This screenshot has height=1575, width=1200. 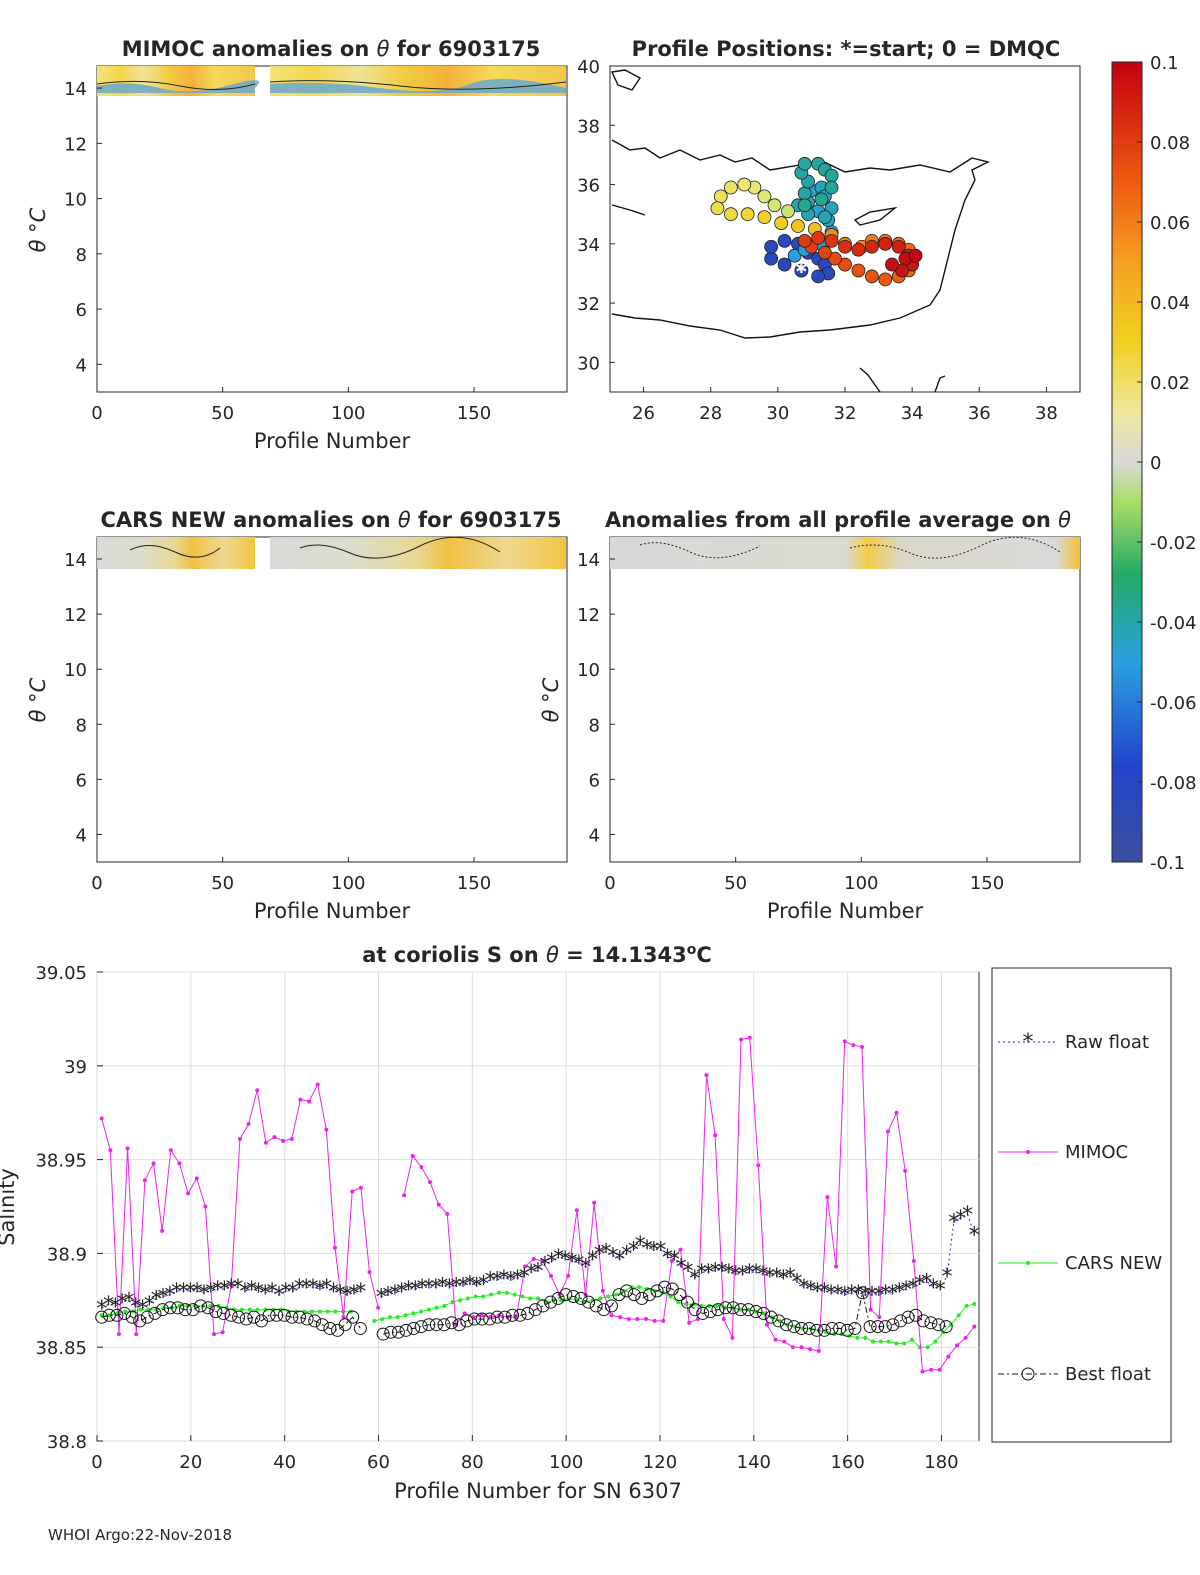 I want to click on legend-label-raw: Raw float, so click(x=1107, y=1042).